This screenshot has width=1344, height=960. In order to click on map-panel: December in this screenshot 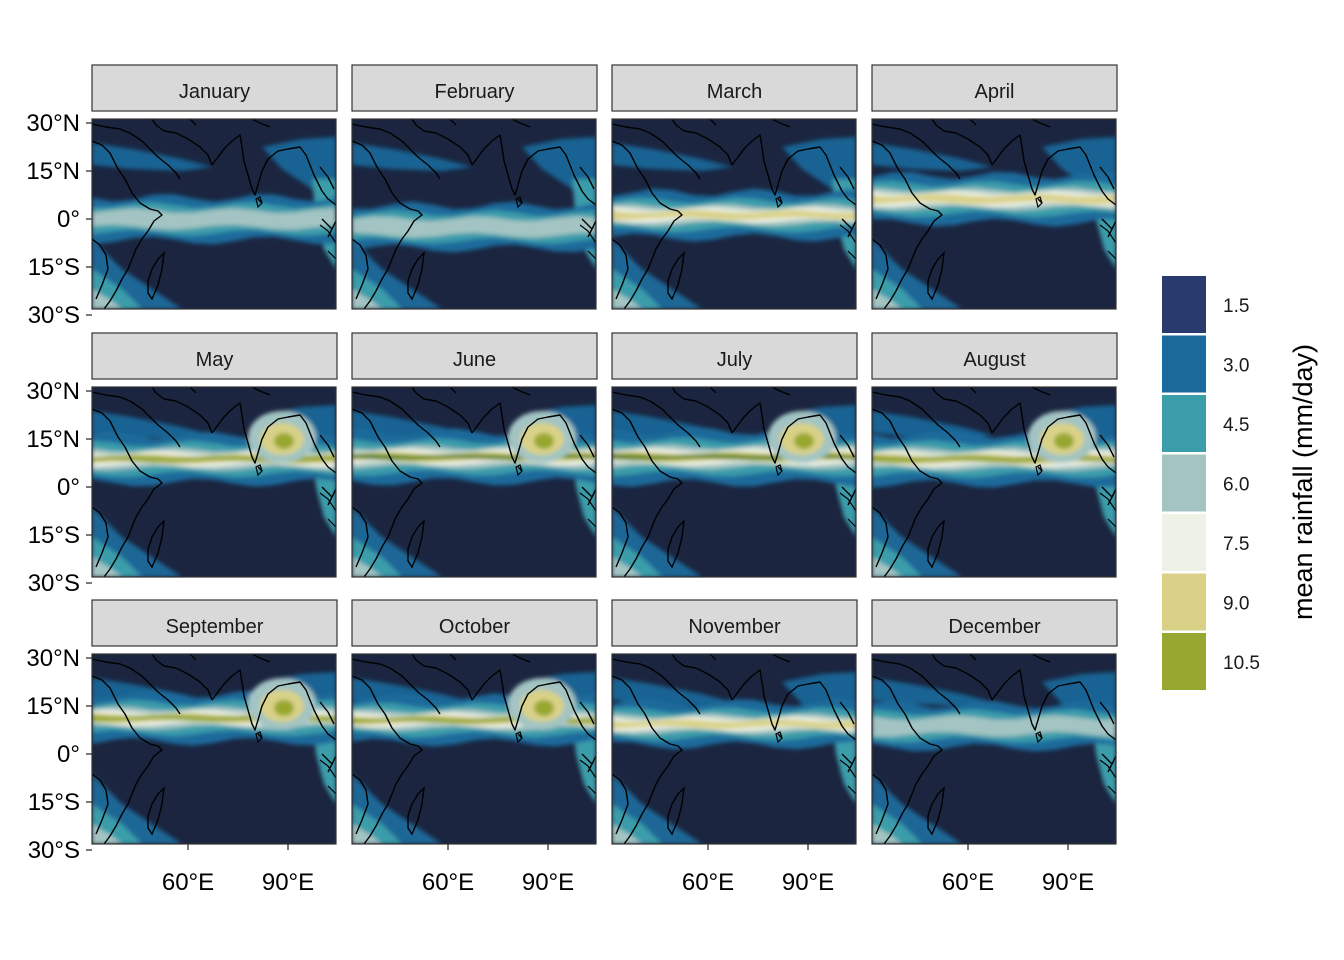, I will do `click(994, 724)`.